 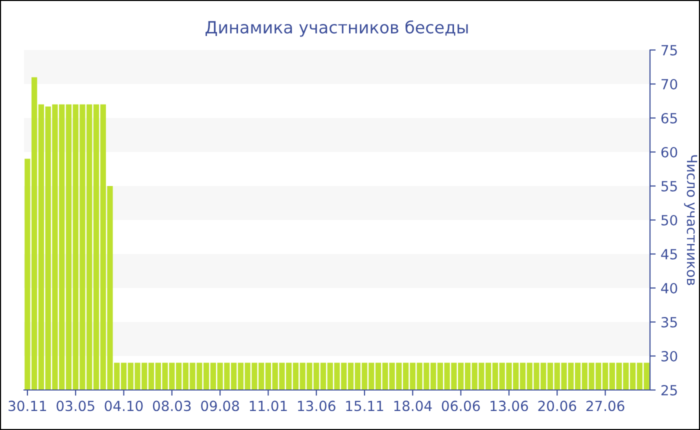 I want to click on x-tick-label: 09.08, so click(x=220, y=406).